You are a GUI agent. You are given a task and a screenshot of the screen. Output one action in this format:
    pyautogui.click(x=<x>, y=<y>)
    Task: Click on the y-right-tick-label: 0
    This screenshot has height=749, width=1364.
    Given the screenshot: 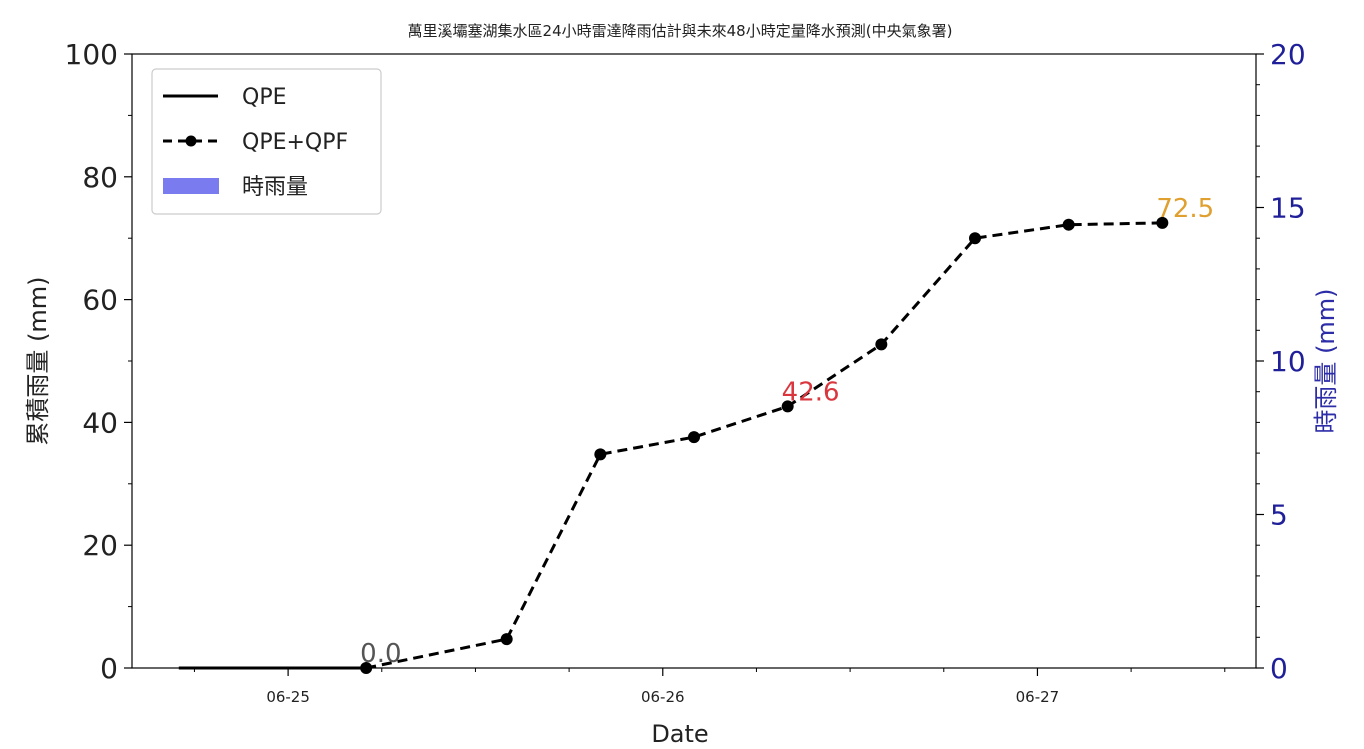 What is the action you would take?
    pyautogui.click(x=1279, y=668)
    